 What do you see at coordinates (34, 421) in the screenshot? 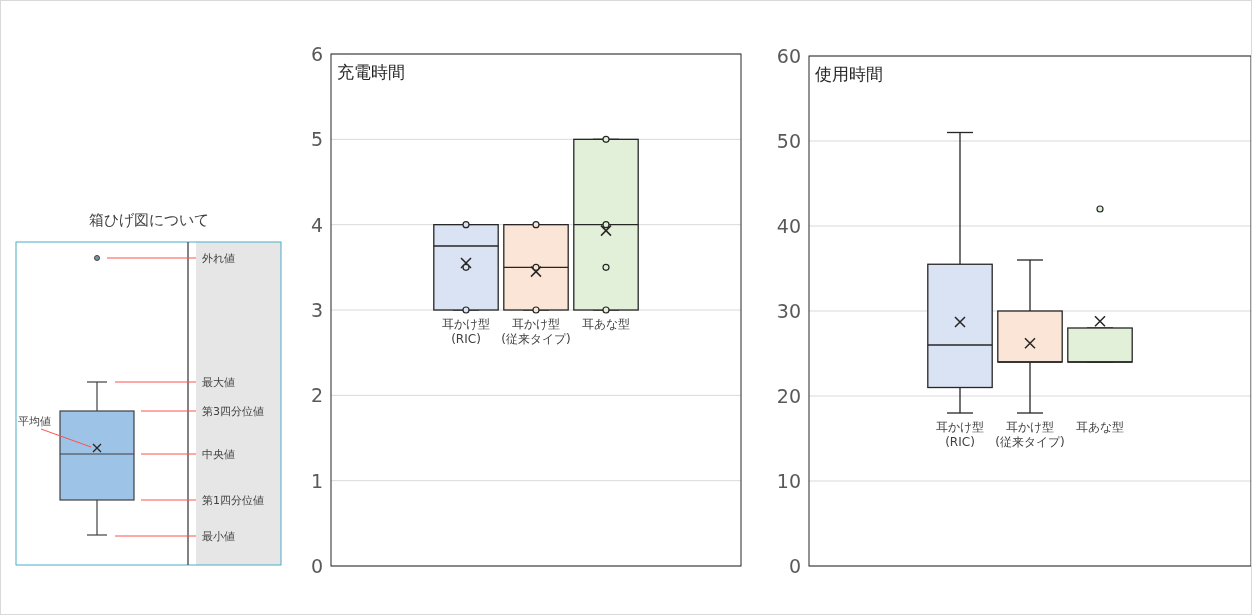
I see `text: 平均値` at bounding box center [34, 421].